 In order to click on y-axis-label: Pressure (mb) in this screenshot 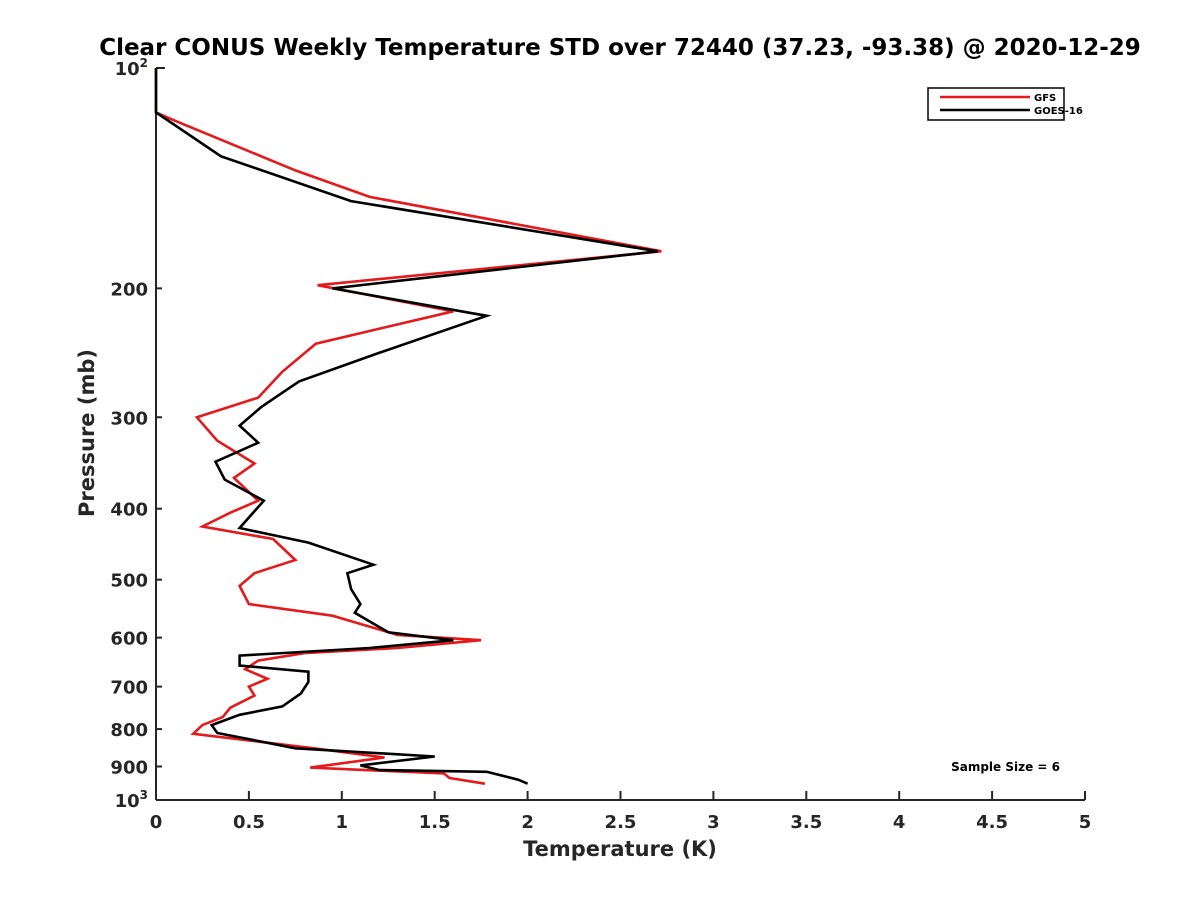, I will do `click(87, 433)`.